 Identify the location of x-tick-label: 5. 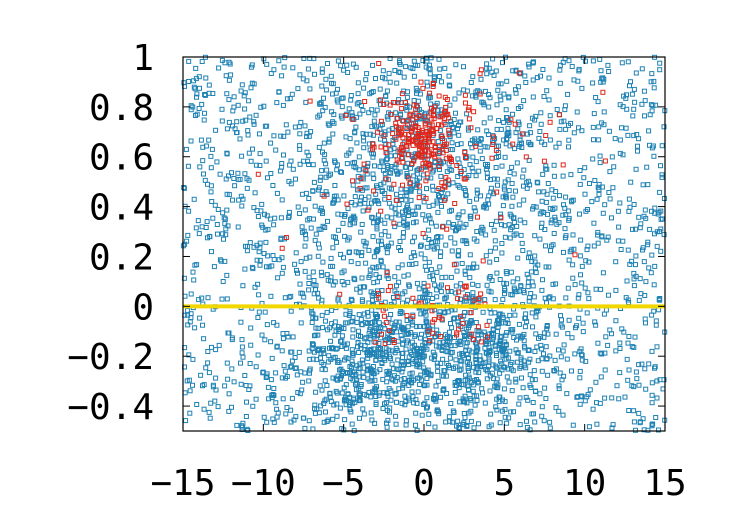
(504, 483).